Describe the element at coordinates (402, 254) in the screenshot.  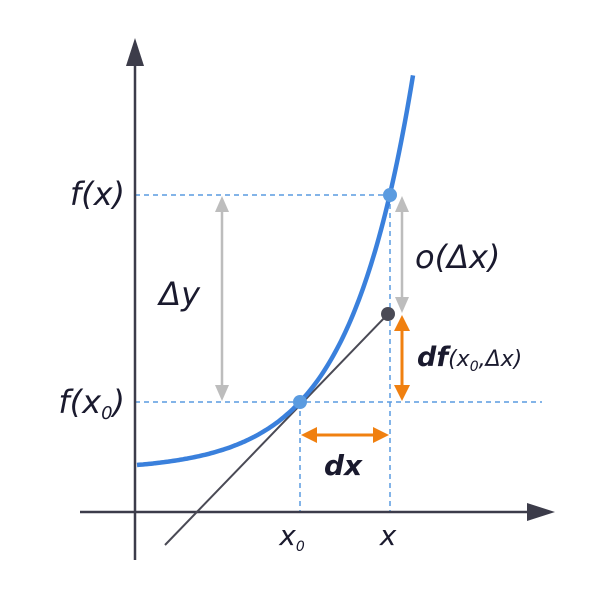
I see `o-arrow` at that location.